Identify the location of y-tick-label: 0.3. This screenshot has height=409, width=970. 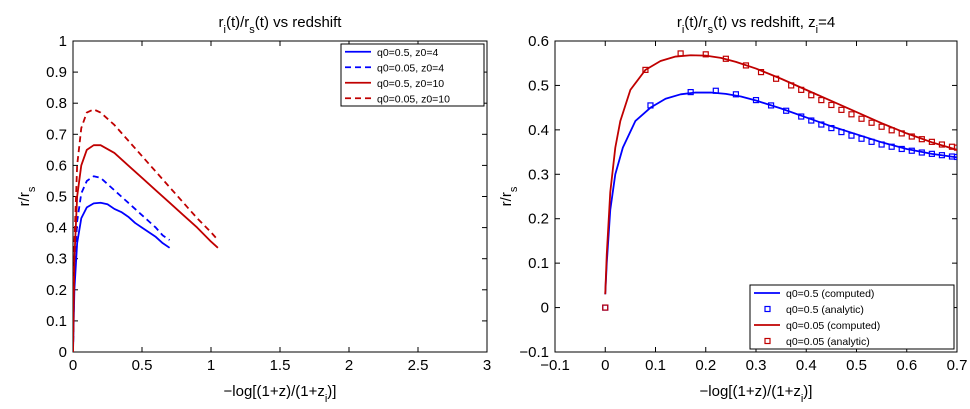
(56, 259).